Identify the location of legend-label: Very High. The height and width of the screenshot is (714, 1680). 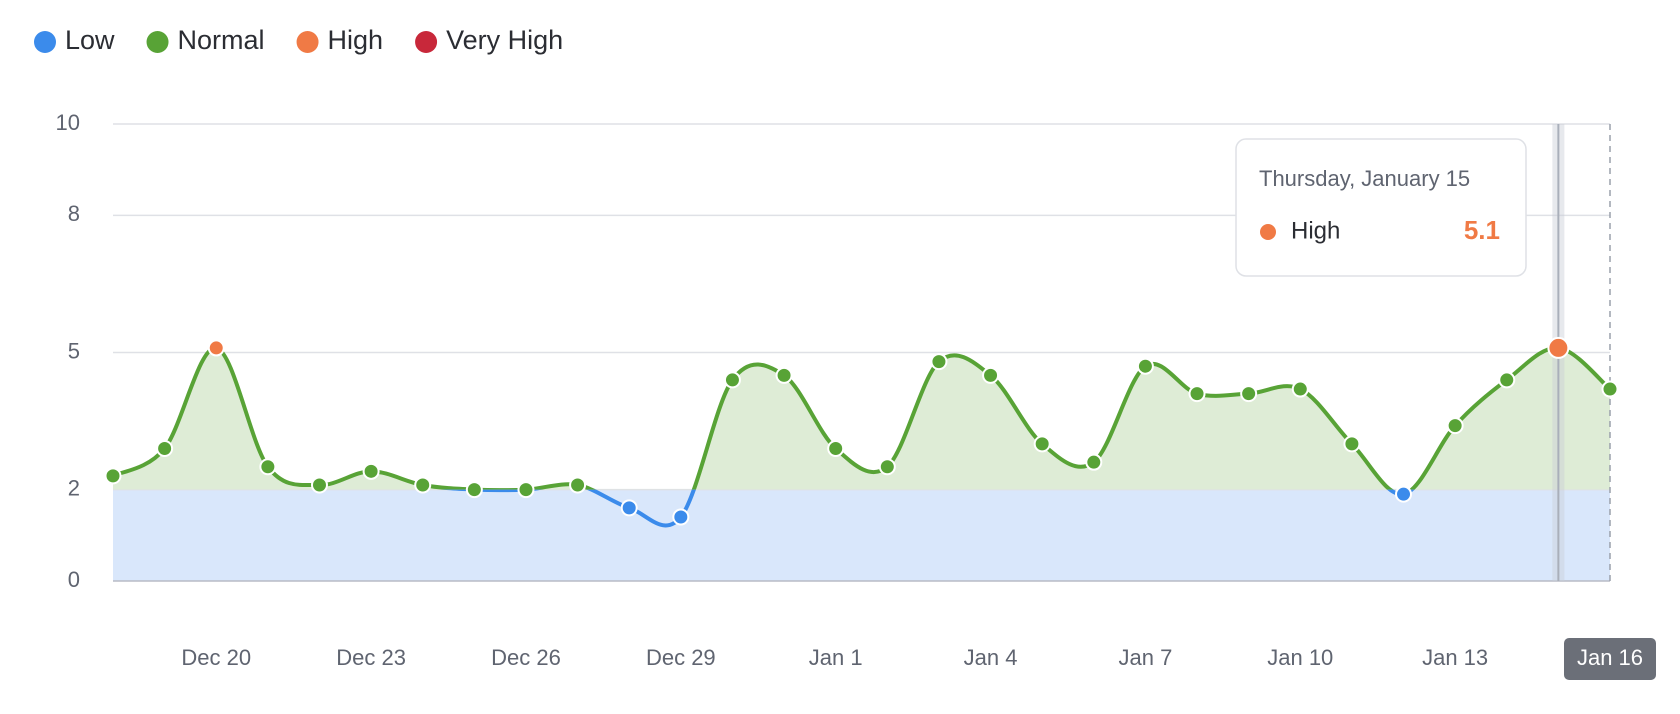
(504, 40).